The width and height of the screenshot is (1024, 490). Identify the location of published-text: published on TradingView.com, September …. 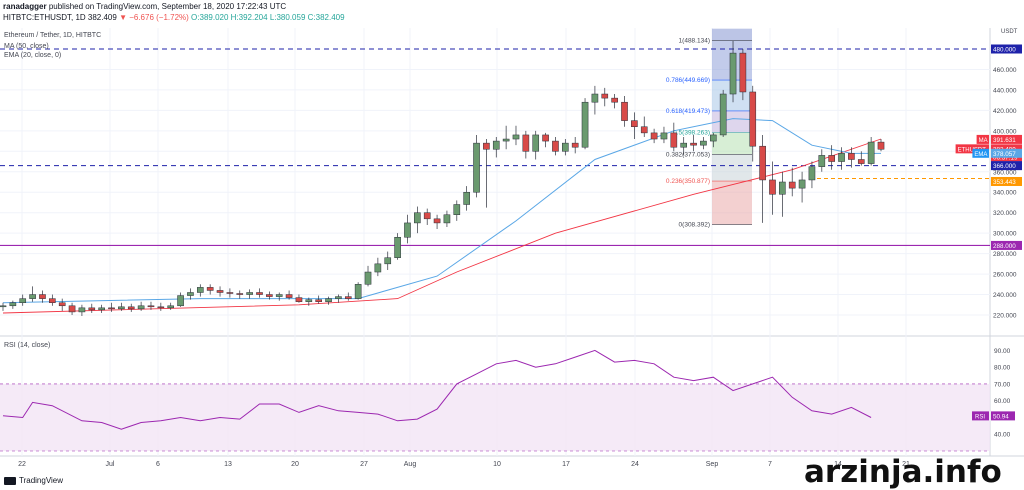
(167, 6).